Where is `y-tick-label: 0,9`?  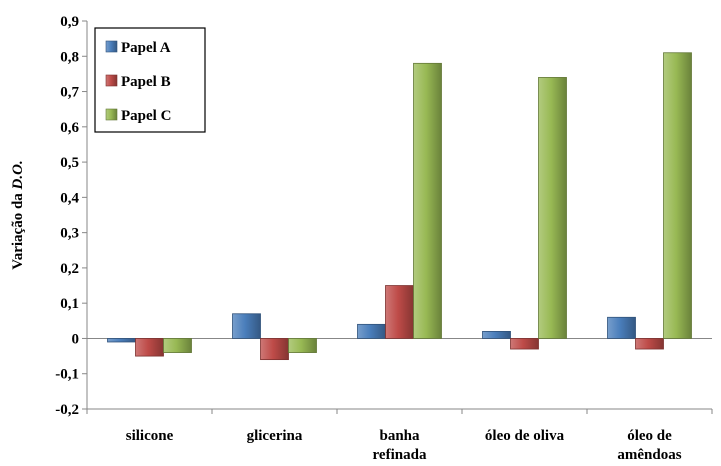
y-tick-label: 0,9 is located at coordinates (69, 22).